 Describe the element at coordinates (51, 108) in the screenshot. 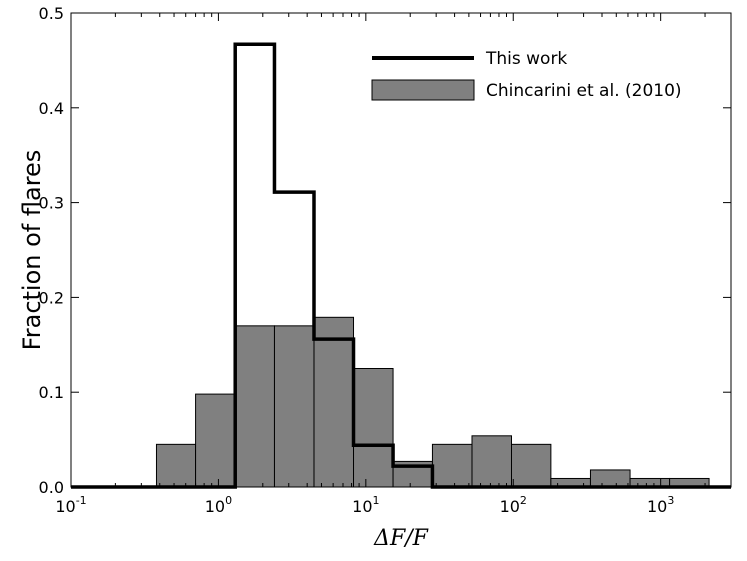

I see `y-tick-label-4: 0.4` at that location.